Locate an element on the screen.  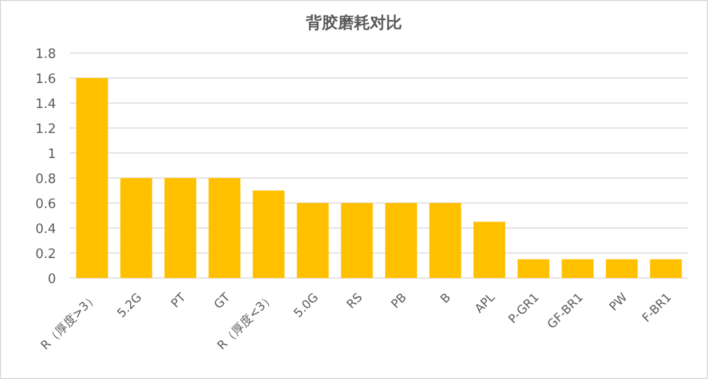
y-tick-label: 0.4 is located at coordinates (45, 229).